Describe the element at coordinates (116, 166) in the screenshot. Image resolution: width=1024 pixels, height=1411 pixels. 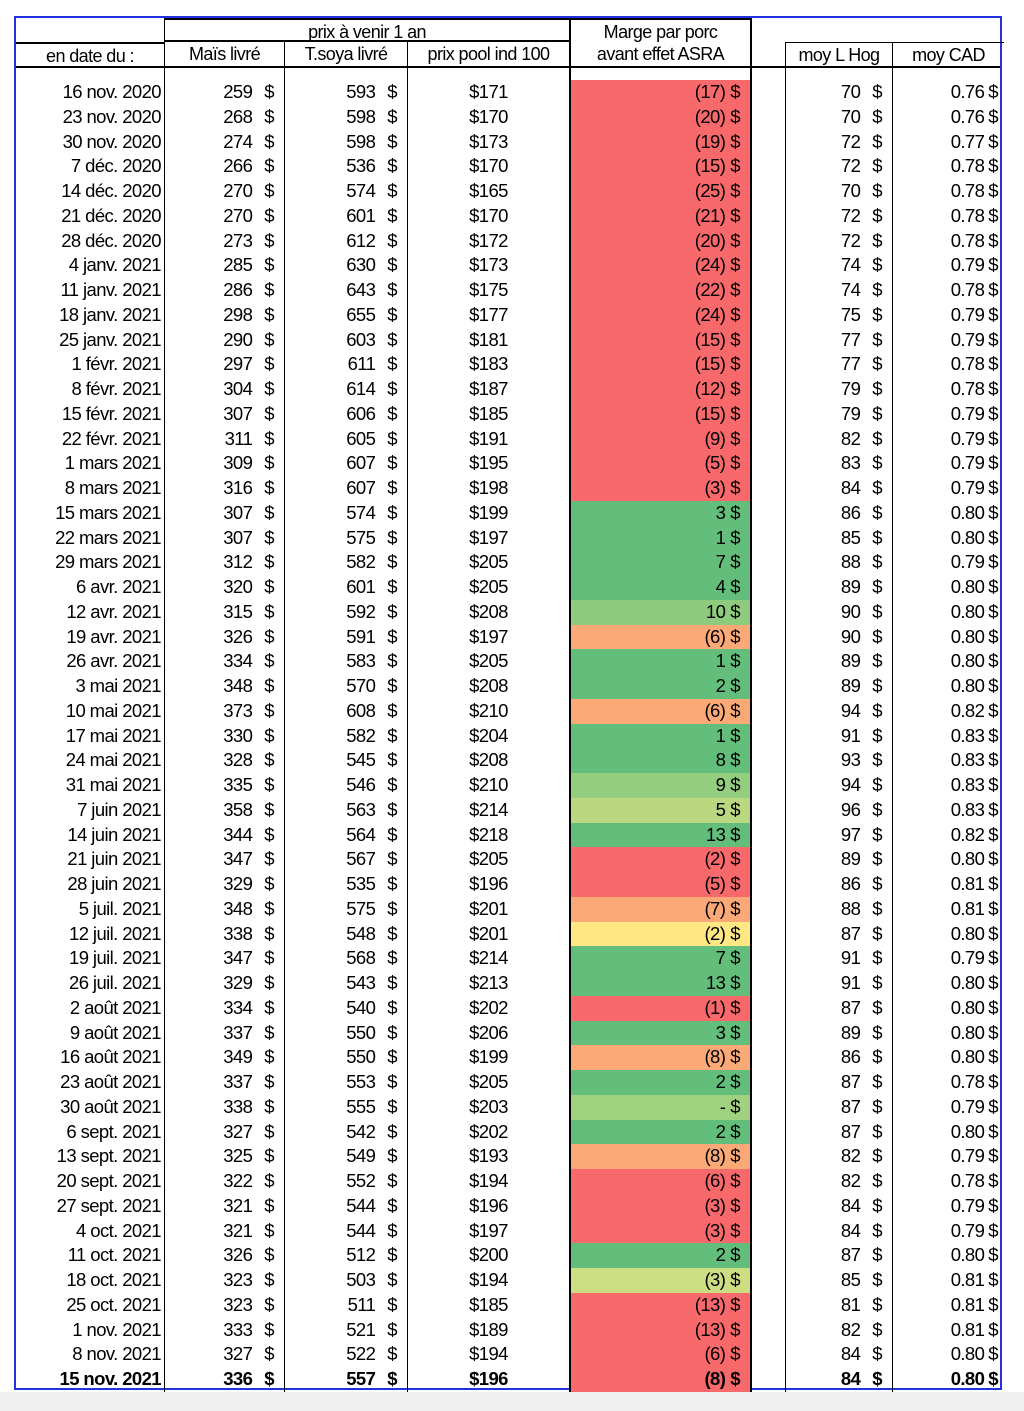
I see `cell-date: 7 déc. 2020` at that location.